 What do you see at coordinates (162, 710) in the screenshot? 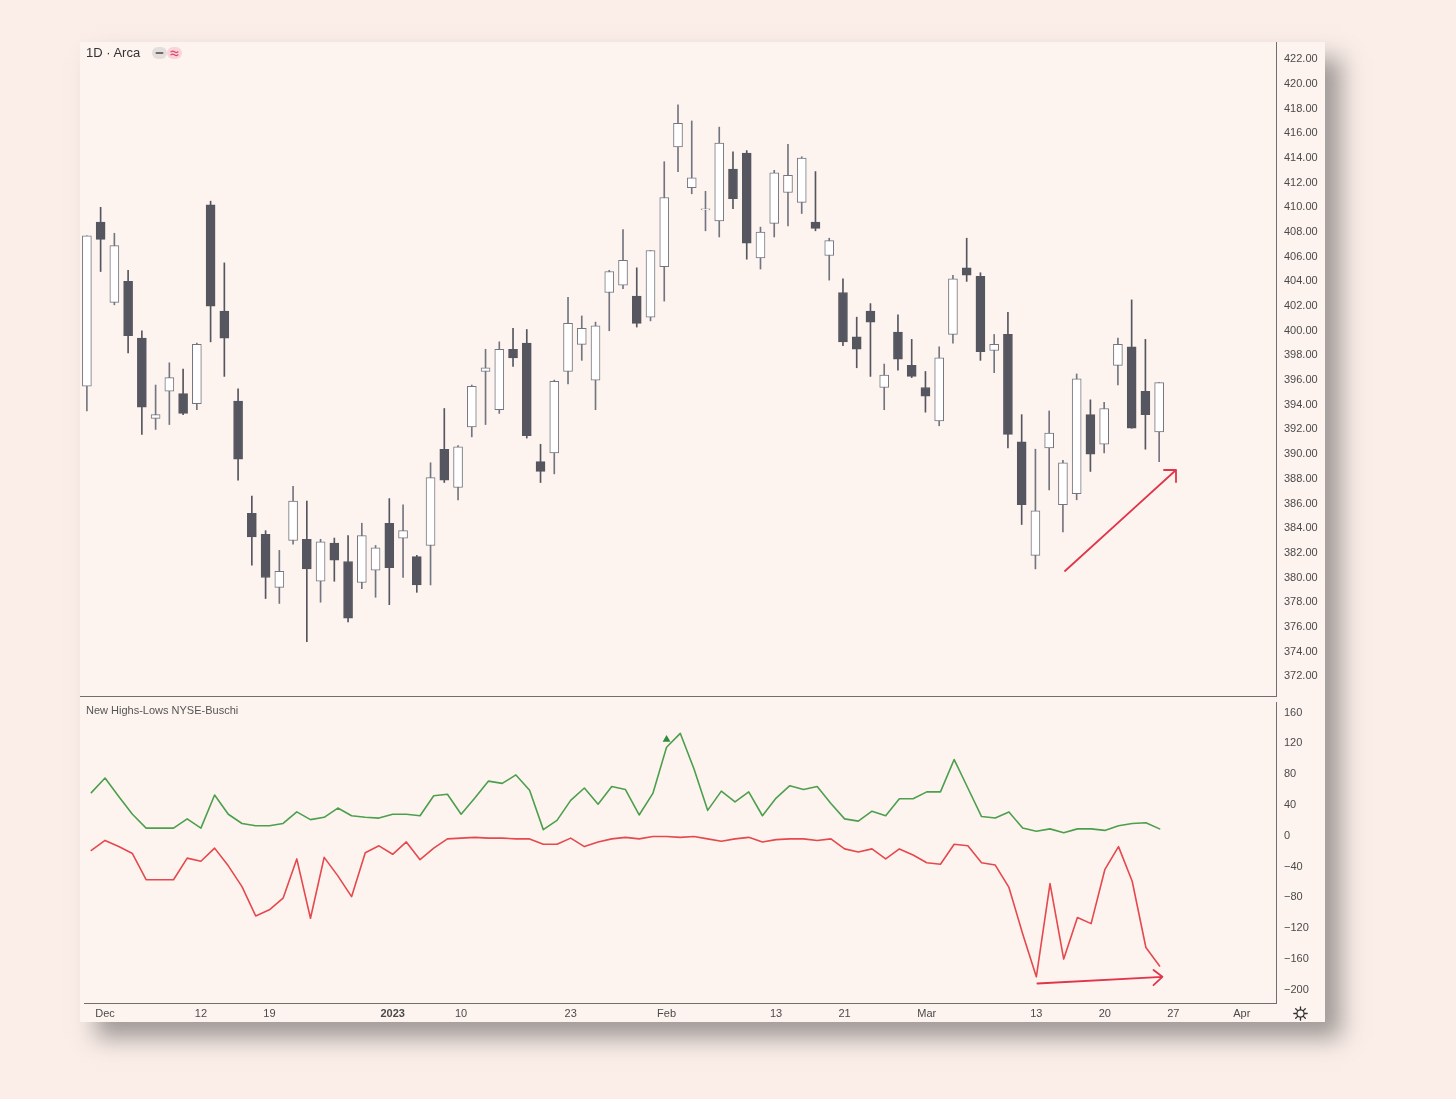
I see `chart-title: New Highs-Lows NYSE-Buschi` at bounding box center [162, 710].